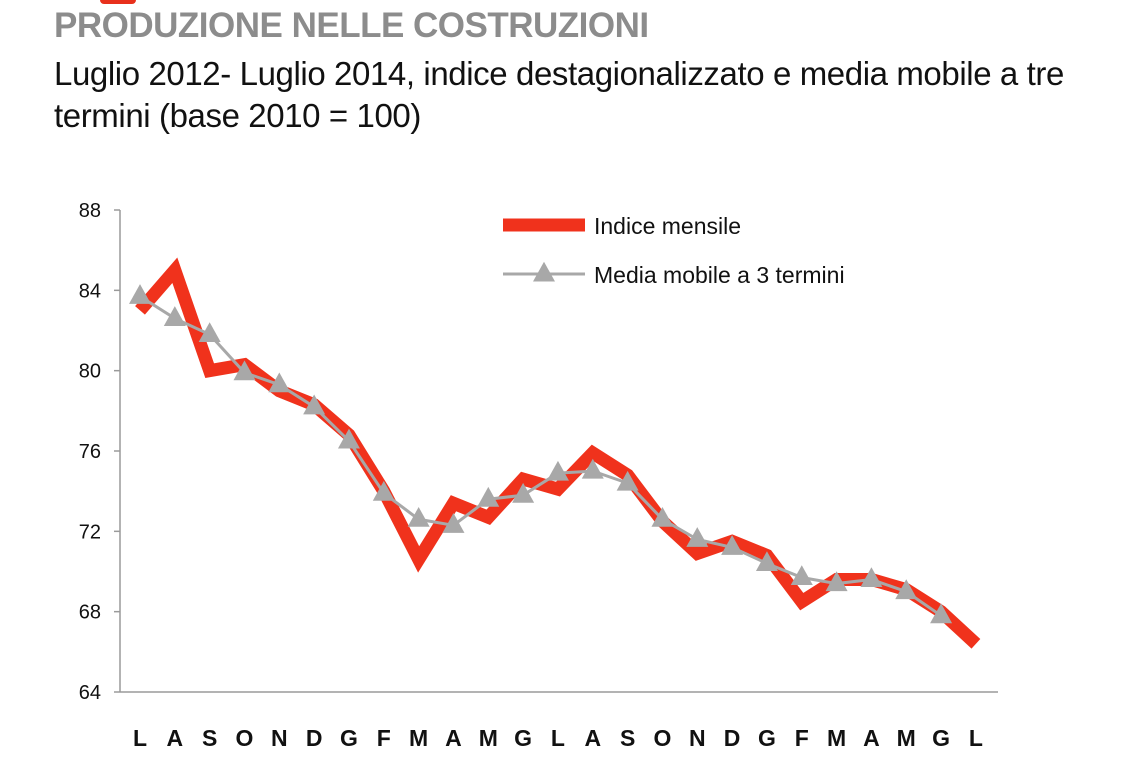  I want to click on chart-title: PRODUZIONE NELLE COSTRUZIONI, so click(351, 25).